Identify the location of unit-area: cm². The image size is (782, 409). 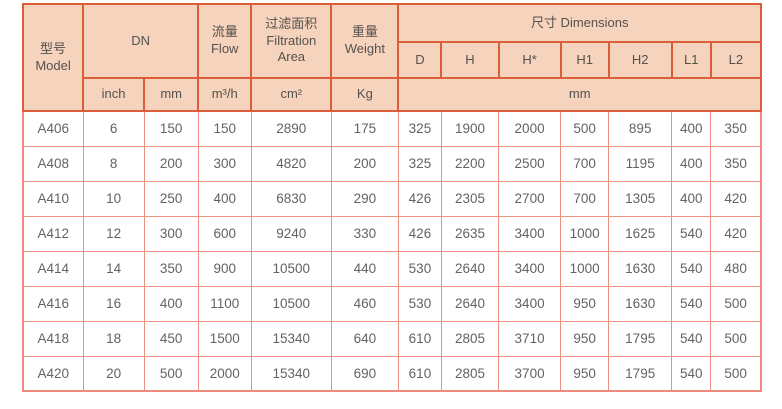
(291, 94).